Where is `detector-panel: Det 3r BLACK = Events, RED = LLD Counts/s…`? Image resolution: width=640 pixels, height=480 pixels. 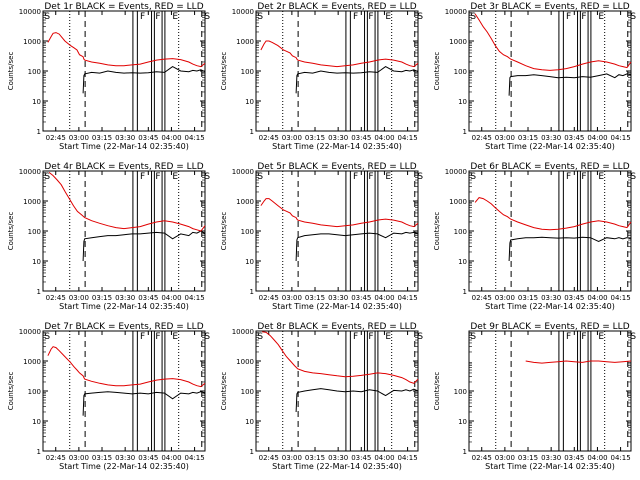 detector-panel: Det 3r BLACK = Events, RED = LLD Counts/s… is located at coordinates (534, 76).